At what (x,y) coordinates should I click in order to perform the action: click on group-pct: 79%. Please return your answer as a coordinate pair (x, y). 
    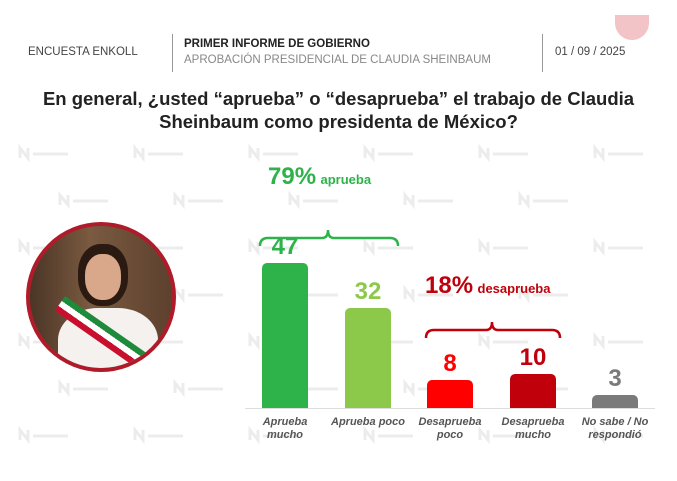
    Looking at the image, I should click on (292, 176).